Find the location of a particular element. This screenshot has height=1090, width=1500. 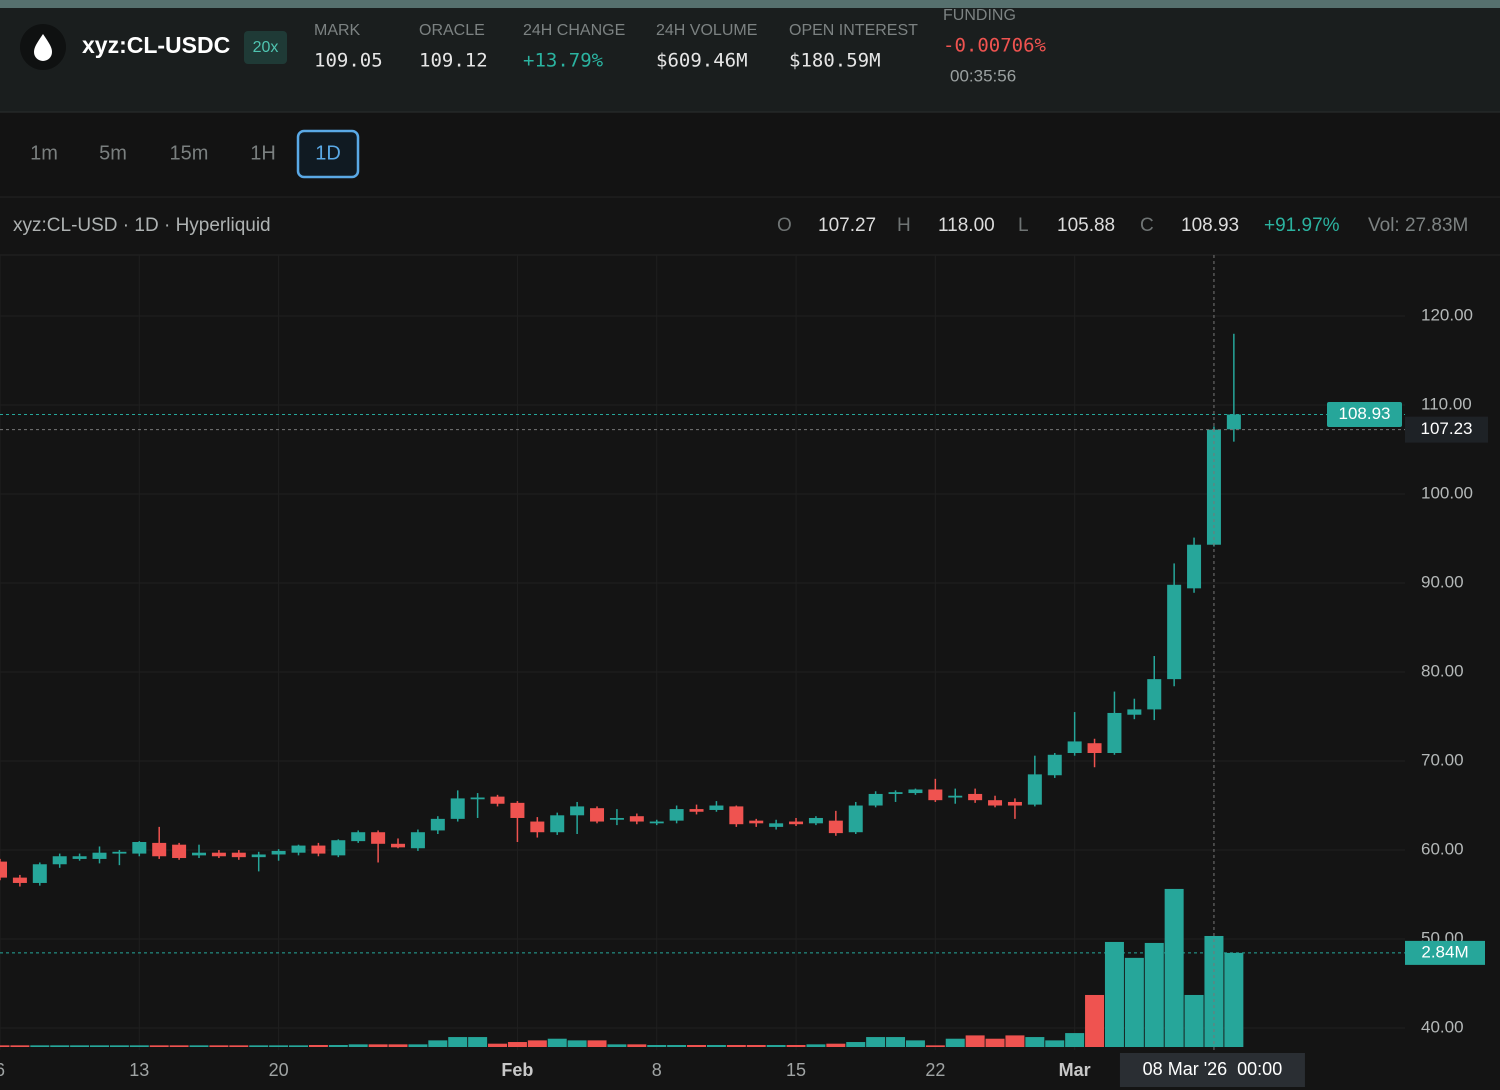

y-tick-label: 120.00 is located at coordinates (1447, 314).